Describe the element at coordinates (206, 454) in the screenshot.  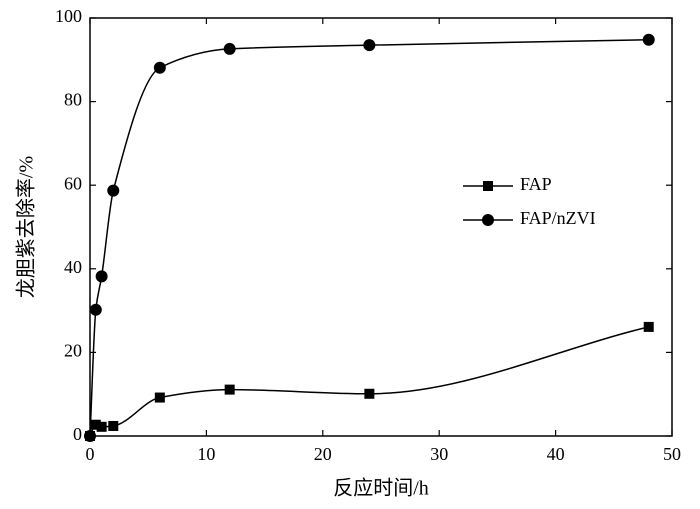
I see `x-tick-label: 10` at that location.